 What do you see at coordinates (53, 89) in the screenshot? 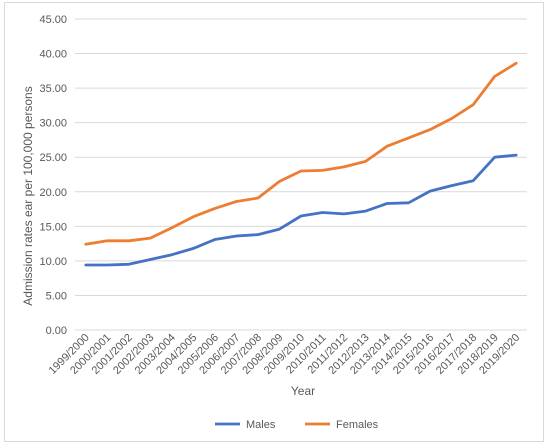
I see `y-tick-label: 35.00` at bounding box center [53, 89].